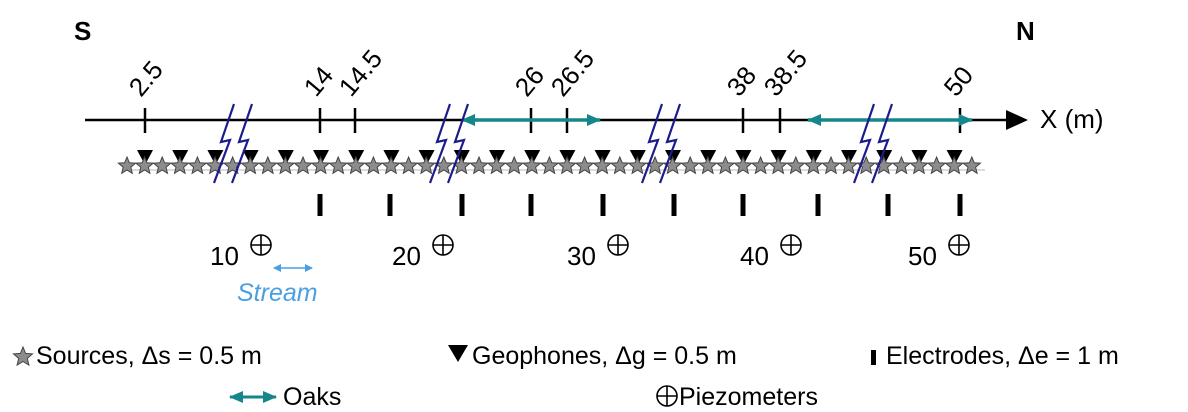 The height and width of the screenshot is (412, 1188). What do you see at coordinates (361, 73) in the screenshot?
I see `axis-tick-label-14.5: 14.5` at bounding box center [361, 73].